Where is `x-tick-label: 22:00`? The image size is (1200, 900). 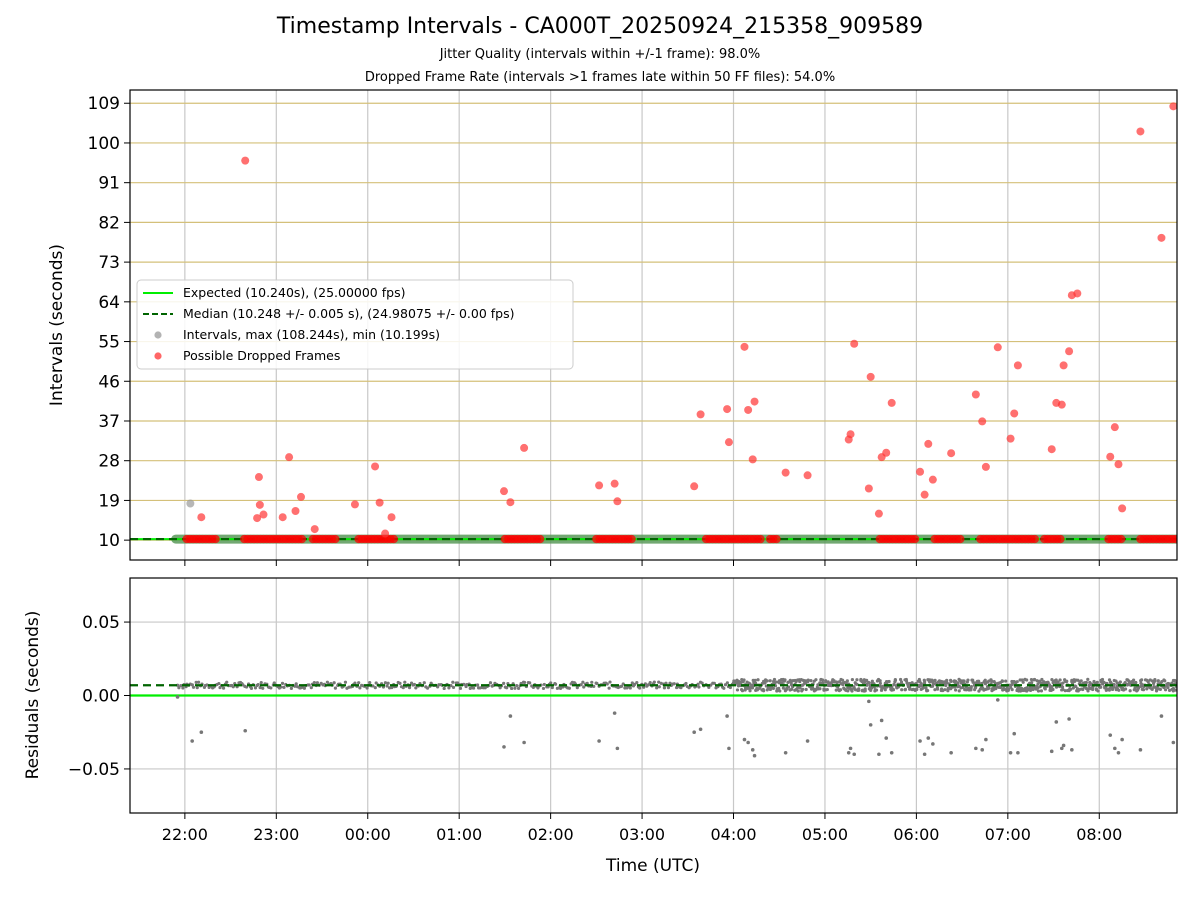 x-tick-label: 22:00 is located at coordinates (185, 834).